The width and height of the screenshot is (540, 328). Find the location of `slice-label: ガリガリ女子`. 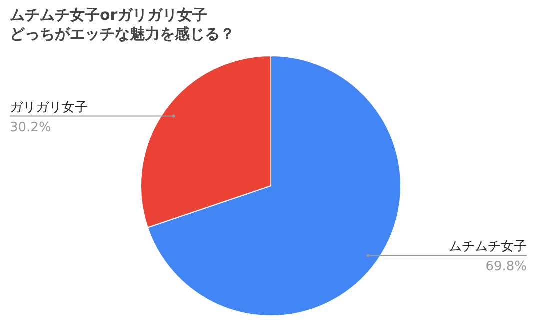

slice-label: ガリガリ女子 is located at coordinates (49, 108).